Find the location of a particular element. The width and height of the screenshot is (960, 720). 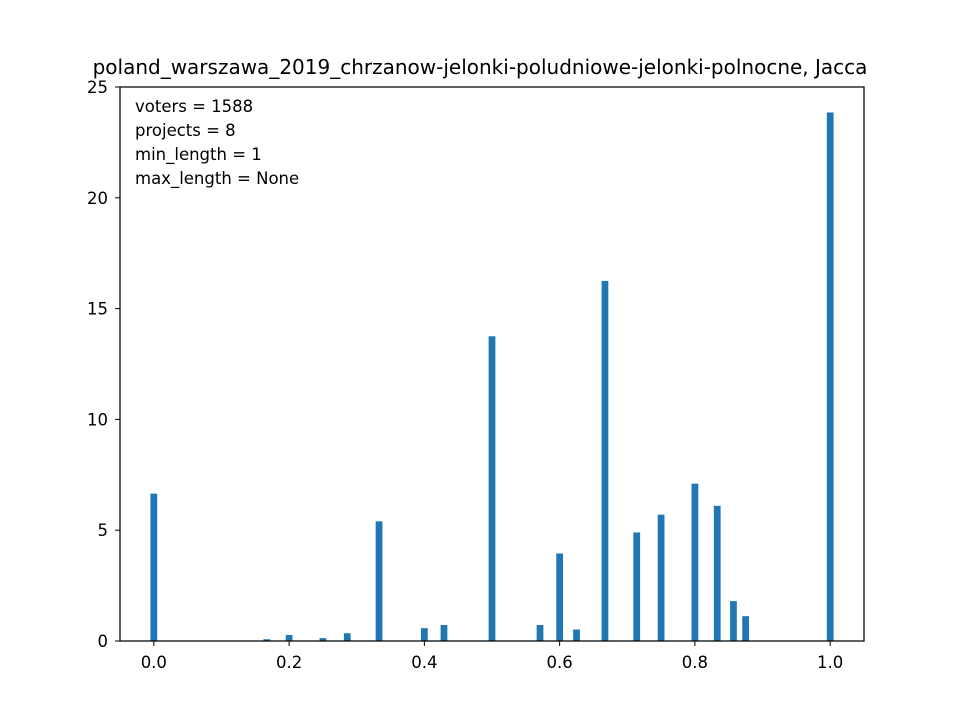

x-tick-label: 0.4 is located at coordinates (424, 662).